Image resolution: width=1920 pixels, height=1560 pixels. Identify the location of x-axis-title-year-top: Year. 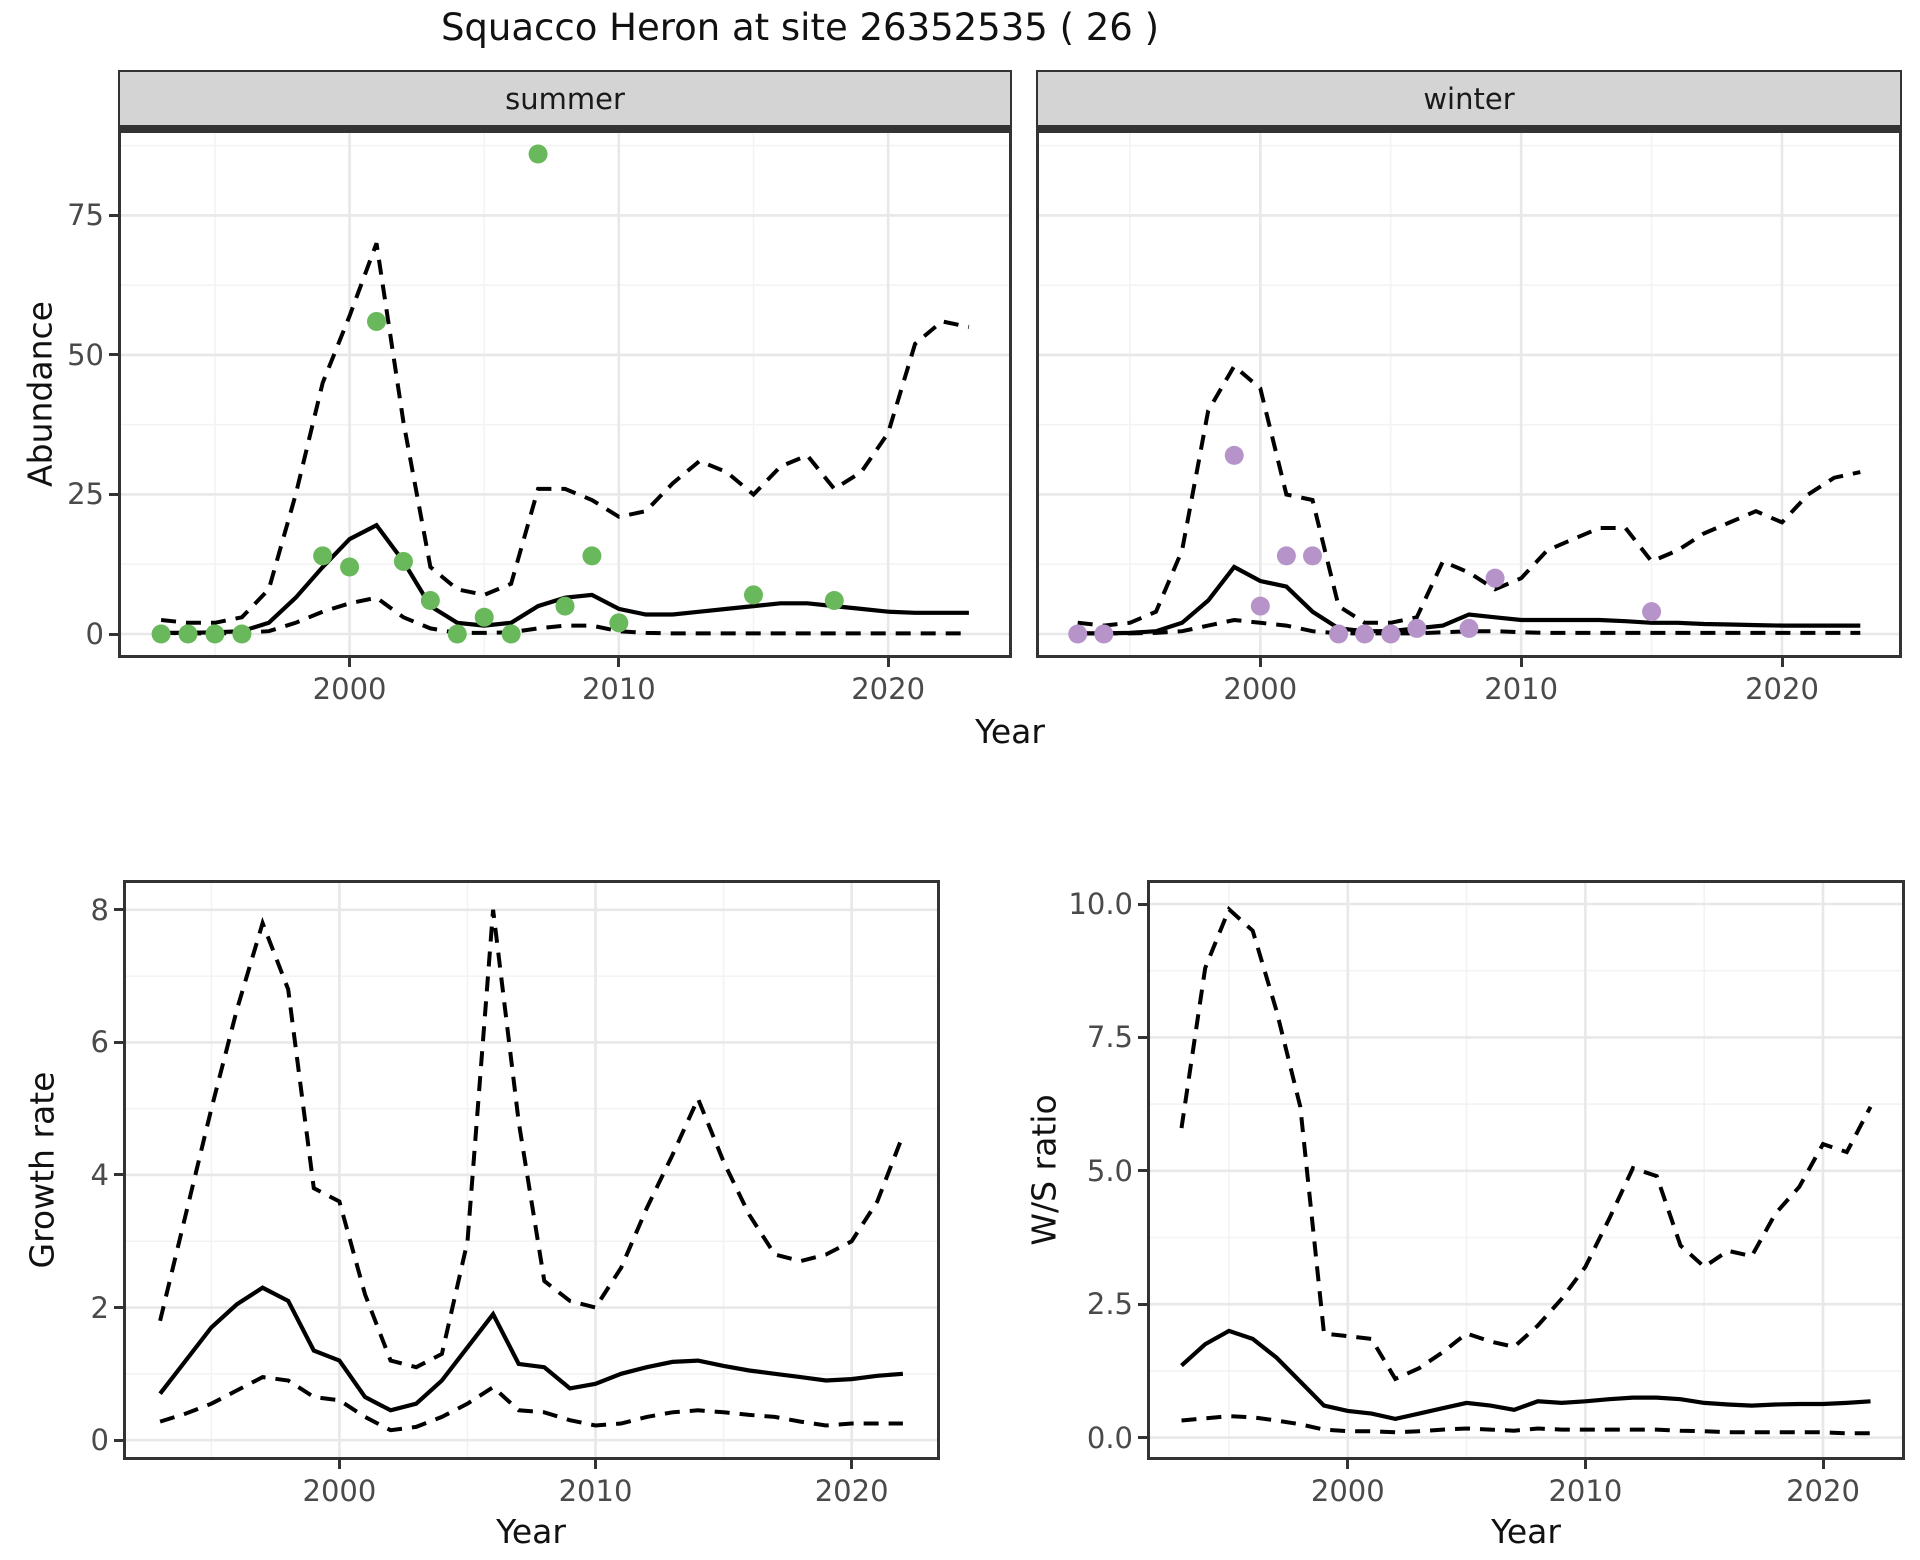
(1010, 731).